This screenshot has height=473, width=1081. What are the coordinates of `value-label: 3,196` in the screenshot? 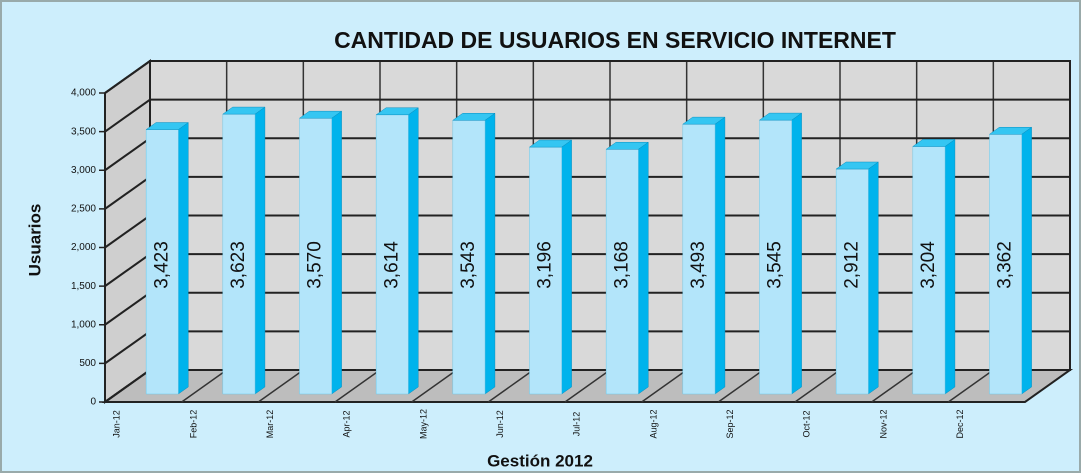 It's located at (545, 265).